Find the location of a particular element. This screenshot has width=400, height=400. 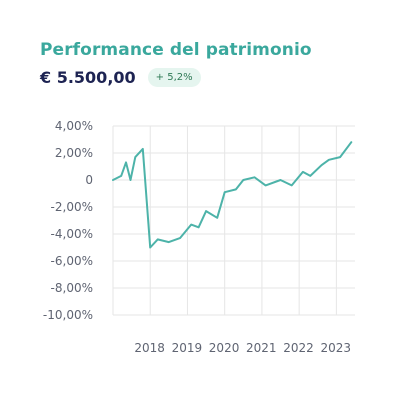

x-tick-label: 2019 is located at coordinates (187, 348).